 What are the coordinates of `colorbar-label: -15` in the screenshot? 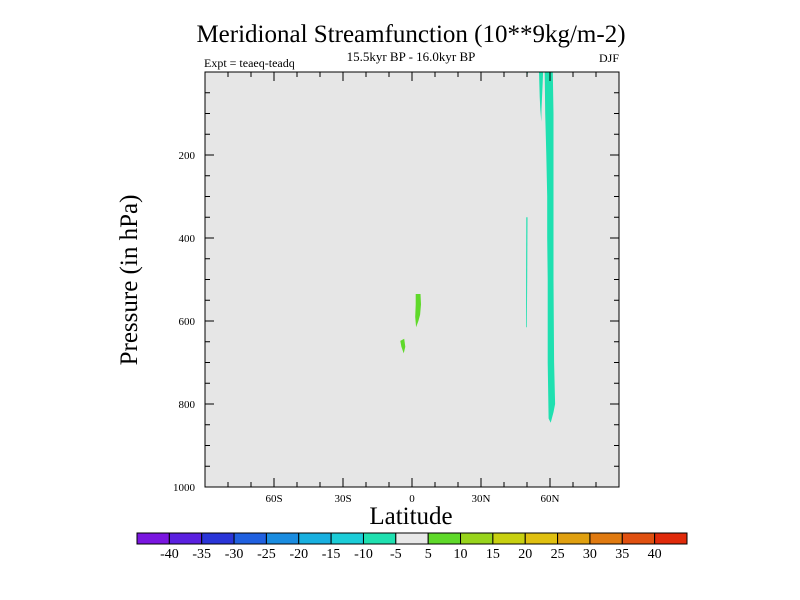 It's located at (331, 554).